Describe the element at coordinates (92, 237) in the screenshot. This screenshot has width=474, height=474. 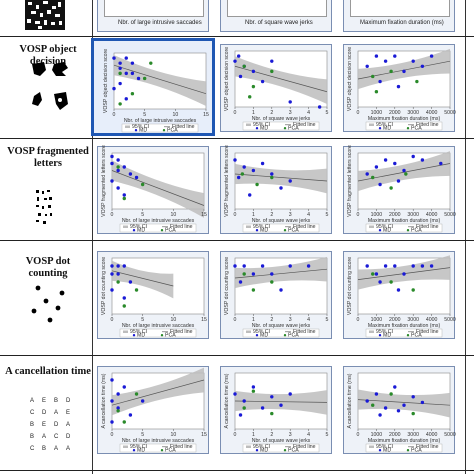
I see `column-divider` at that location.